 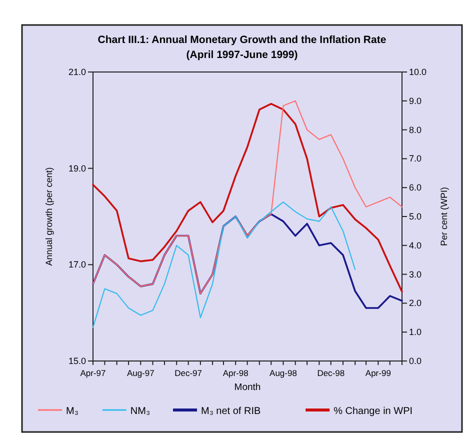 What do you see at coordinates (284, 373) in the screenshot?
I see `x-tick-label: Aug-98` at bounding box center [284, 373].